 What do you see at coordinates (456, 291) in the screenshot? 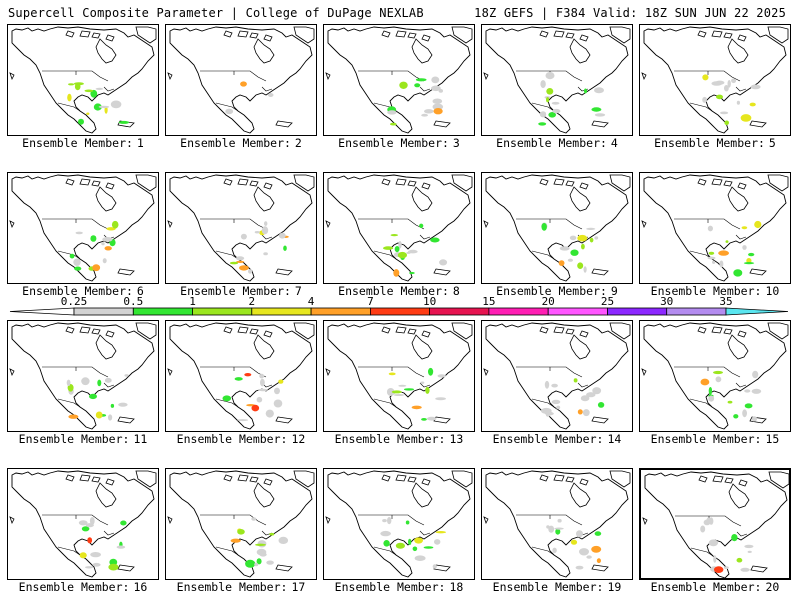
I see `member-number: 8` at bounding box center [456, 291].